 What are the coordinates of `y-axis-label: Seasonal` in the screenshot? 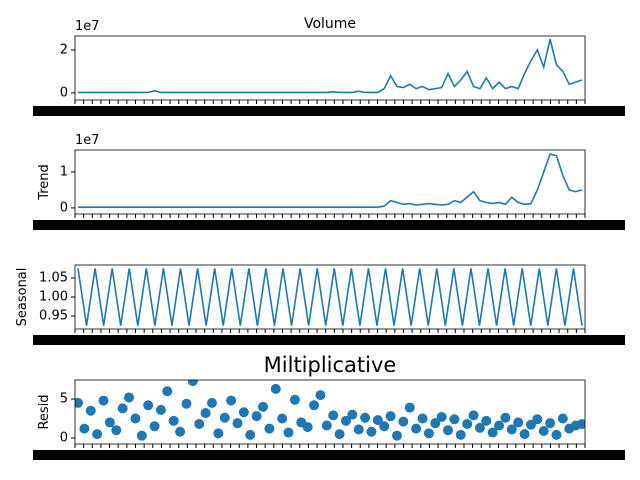 It's located at (22, 297).